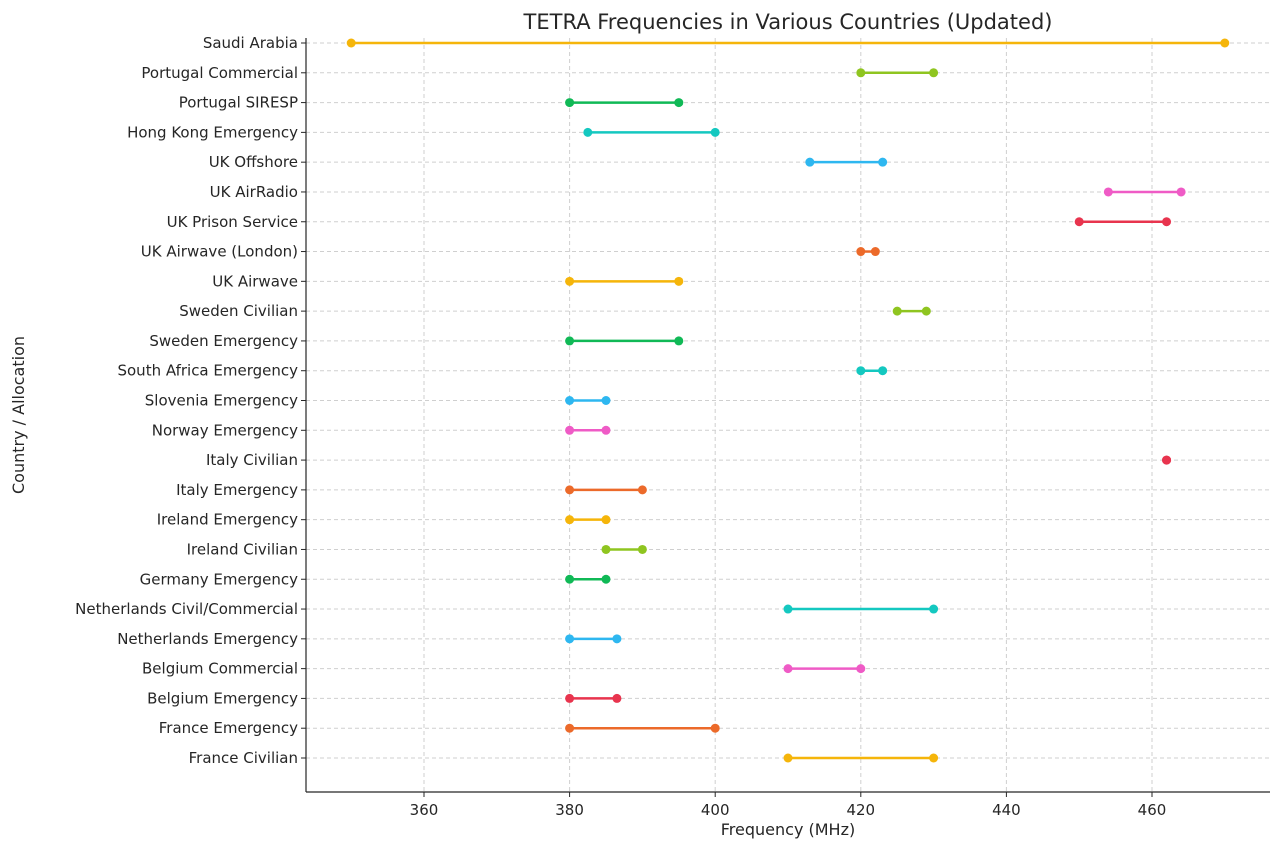  I want to click on y-tick-label: UK Airwave, so click(255, 281).